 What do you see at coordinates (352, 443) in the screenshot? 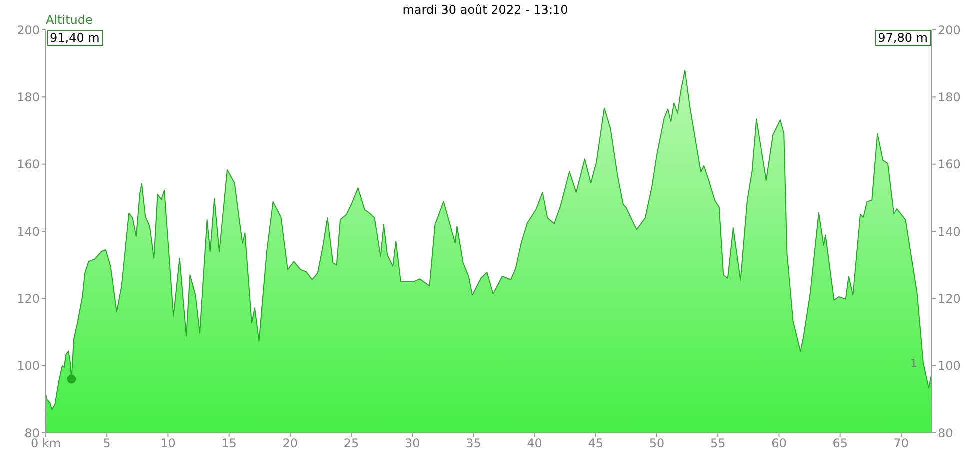
I see `x-tick-label: 25` at bounding box center [352, 443].